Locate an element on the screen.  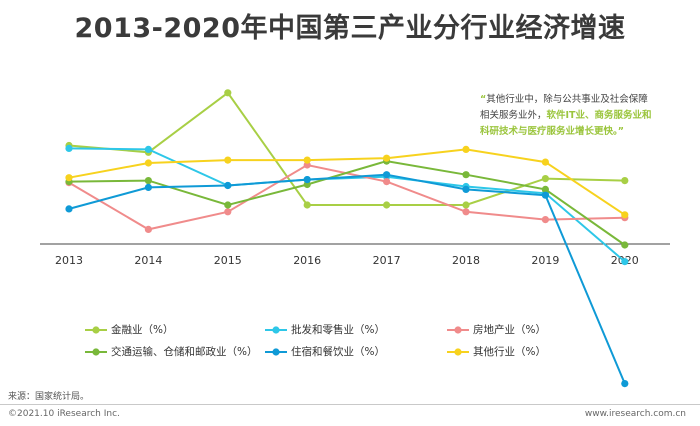
legend-item: 其他行业（%） is located at coordinates (496, 352).